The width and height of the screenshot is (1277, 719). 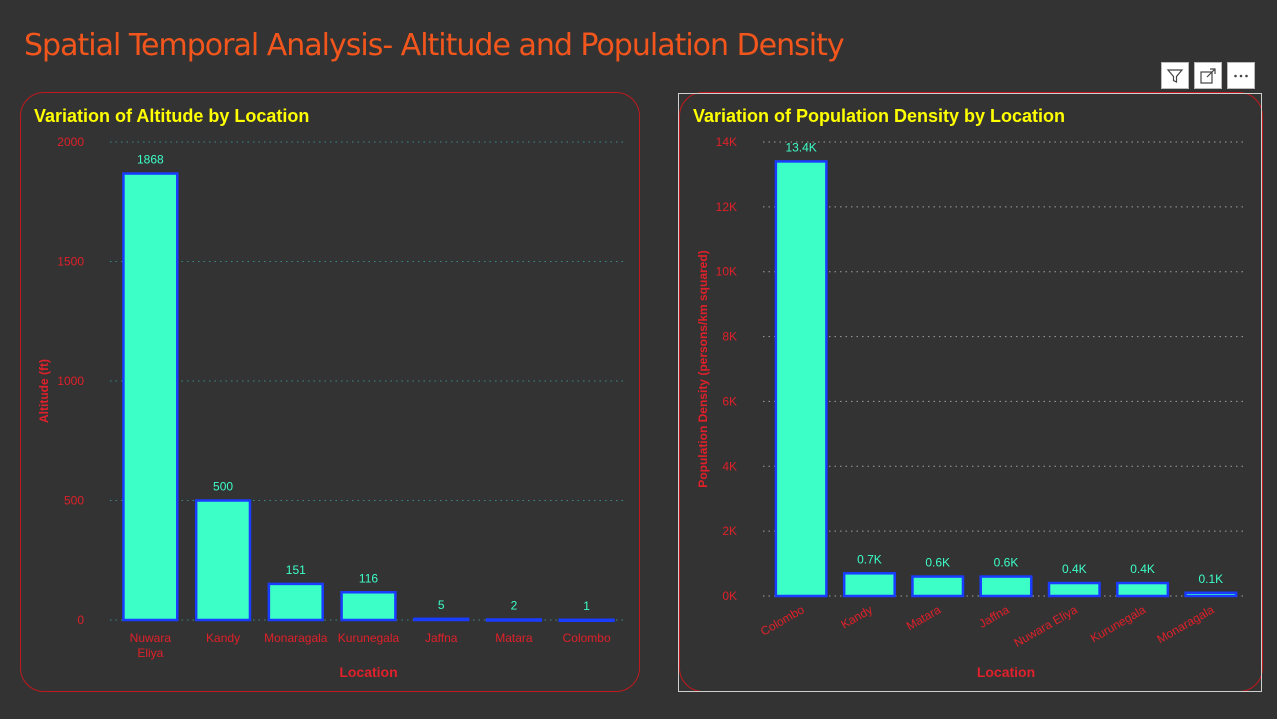 I want to click on y-tick-label: 1000, so click(x=70, y=381).